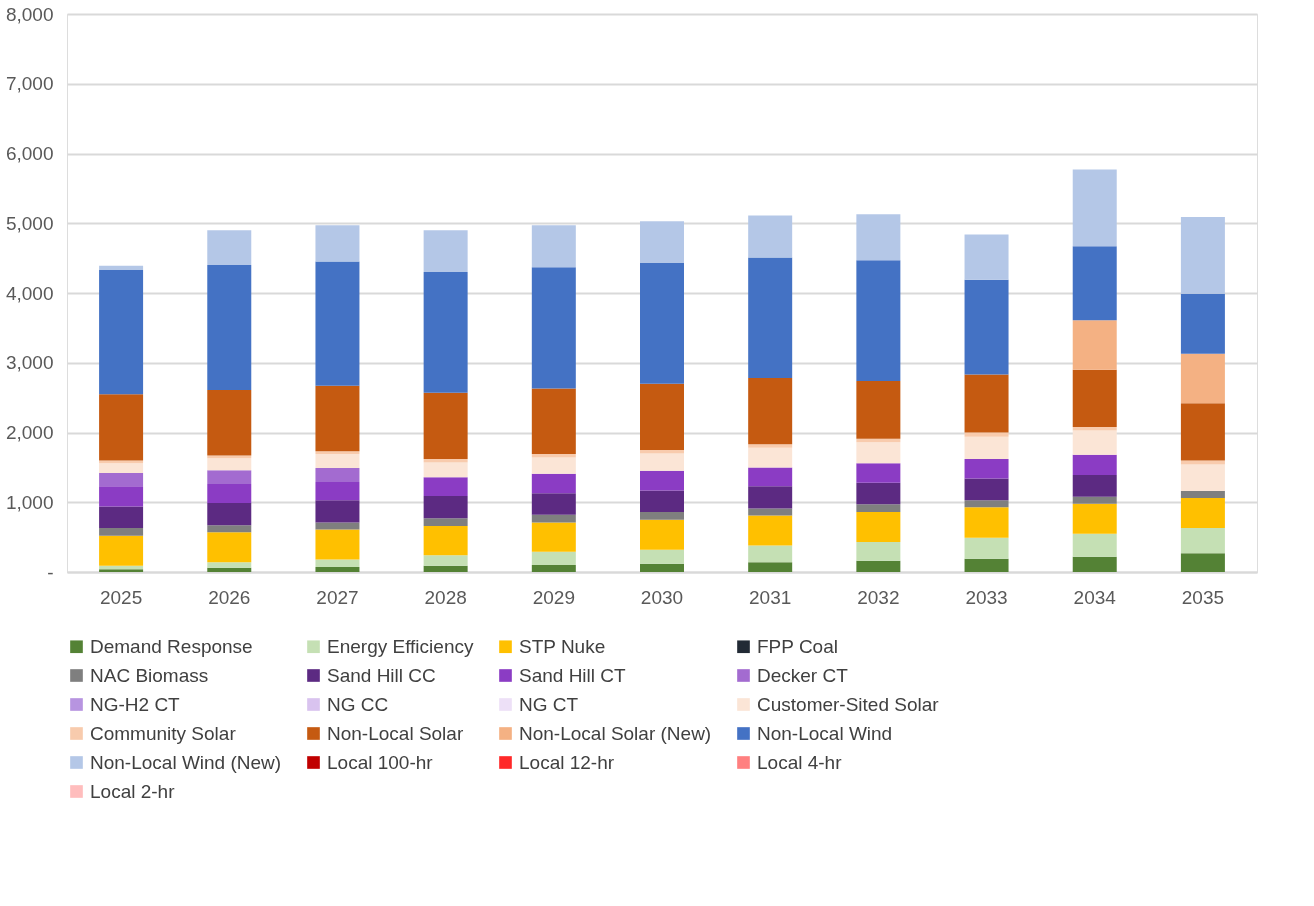  Describe the element at coordinates (149, 675) in the screenshot. I see `legend-label: NAC Biomass` at that location.